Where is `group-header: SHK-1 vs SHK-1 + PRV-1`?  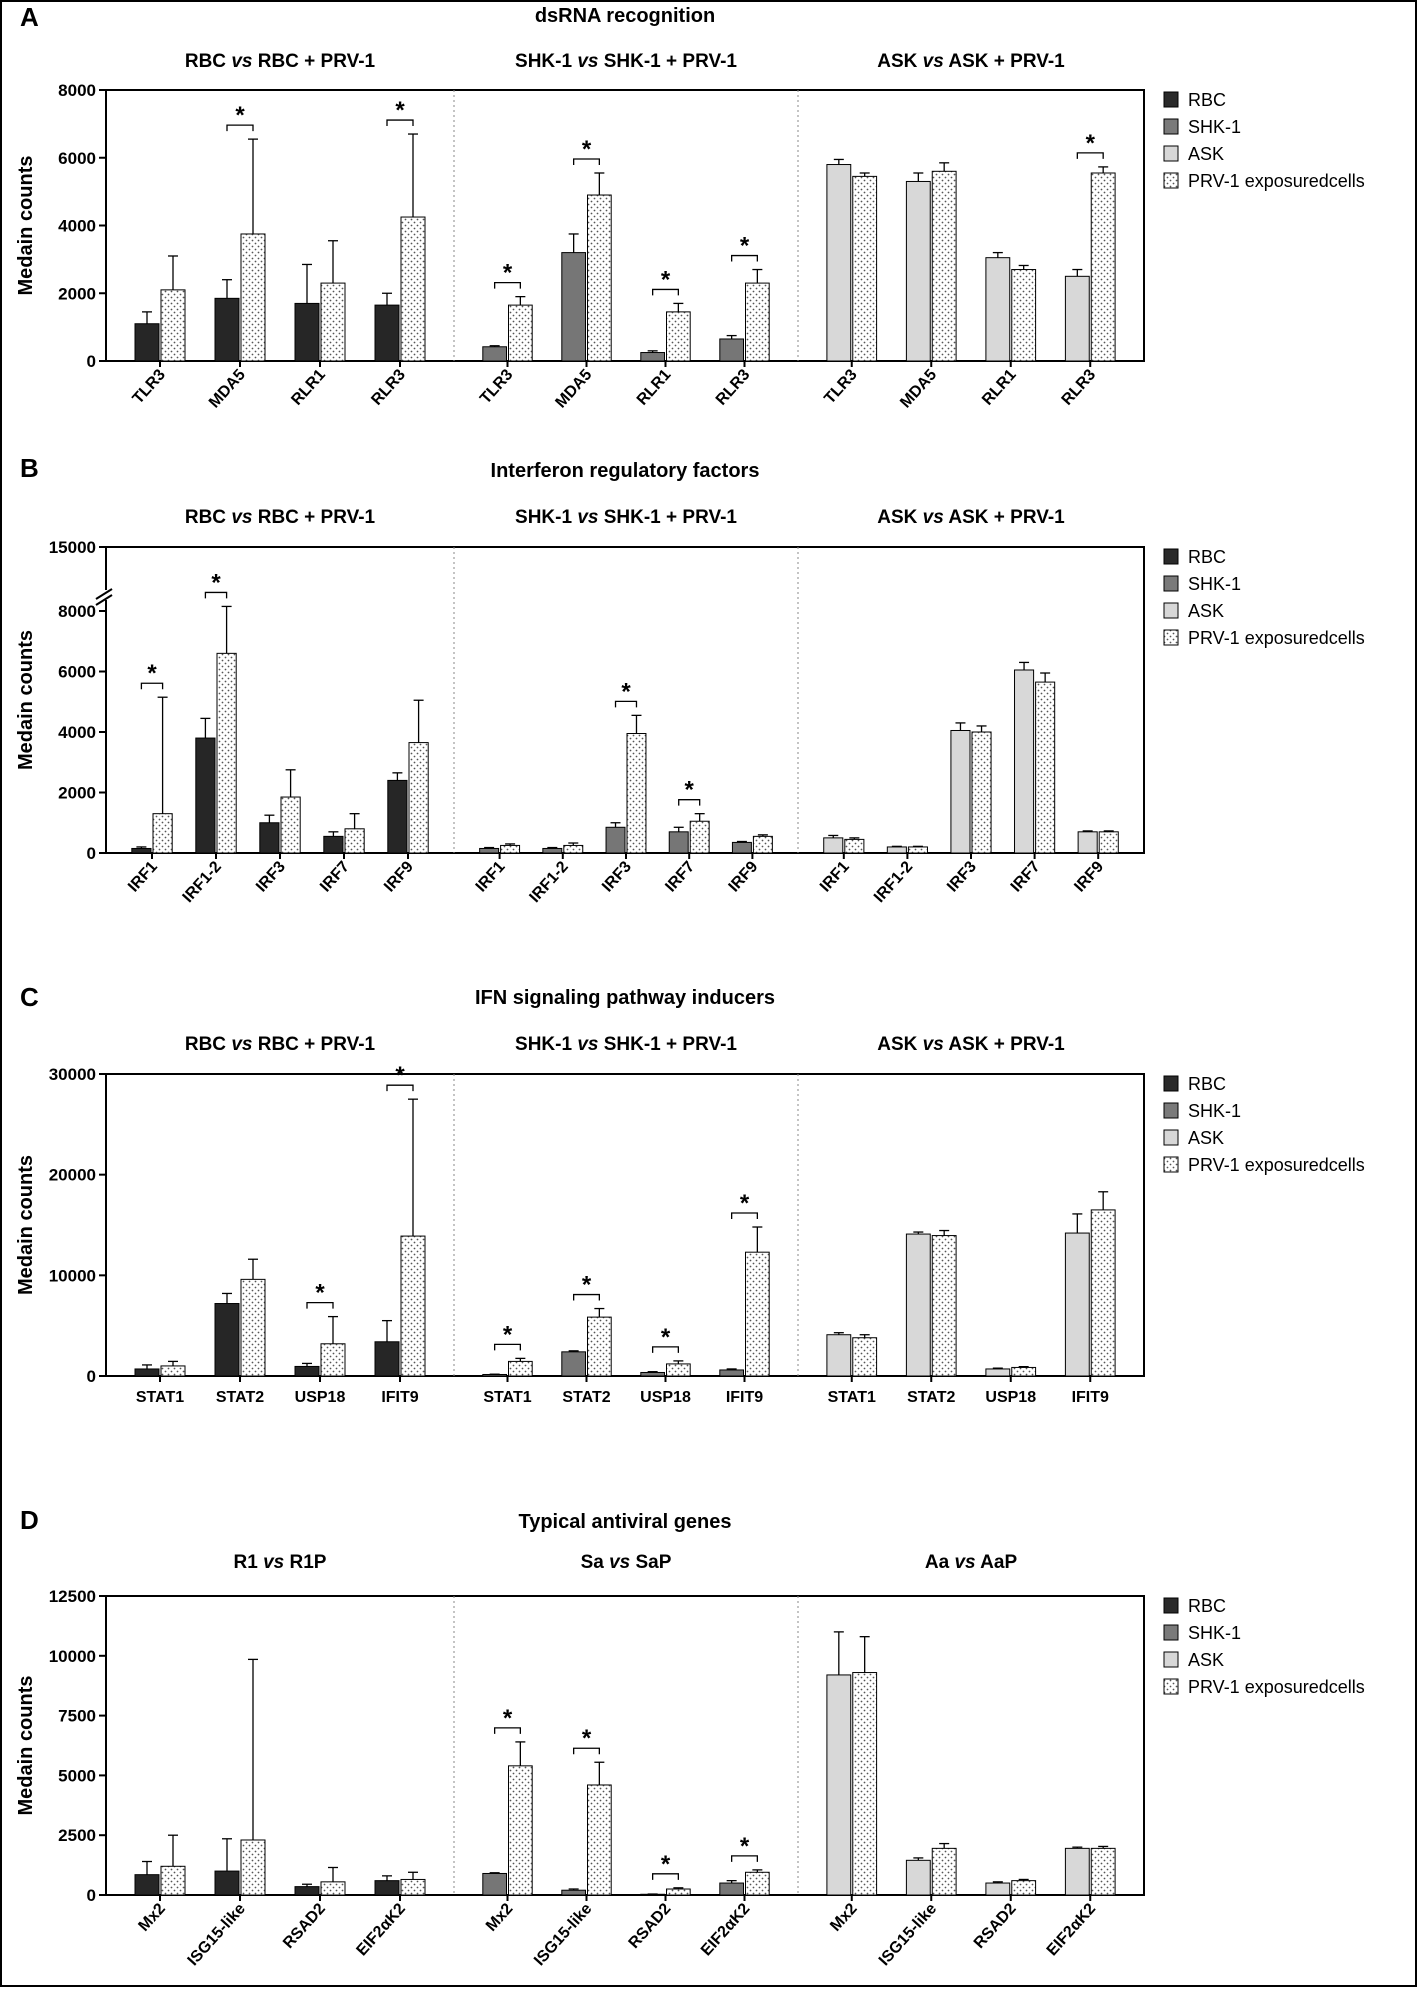
group-header: SHK-1 vs SHK-1 + PRV-1 is located at coordinates (626, 61).